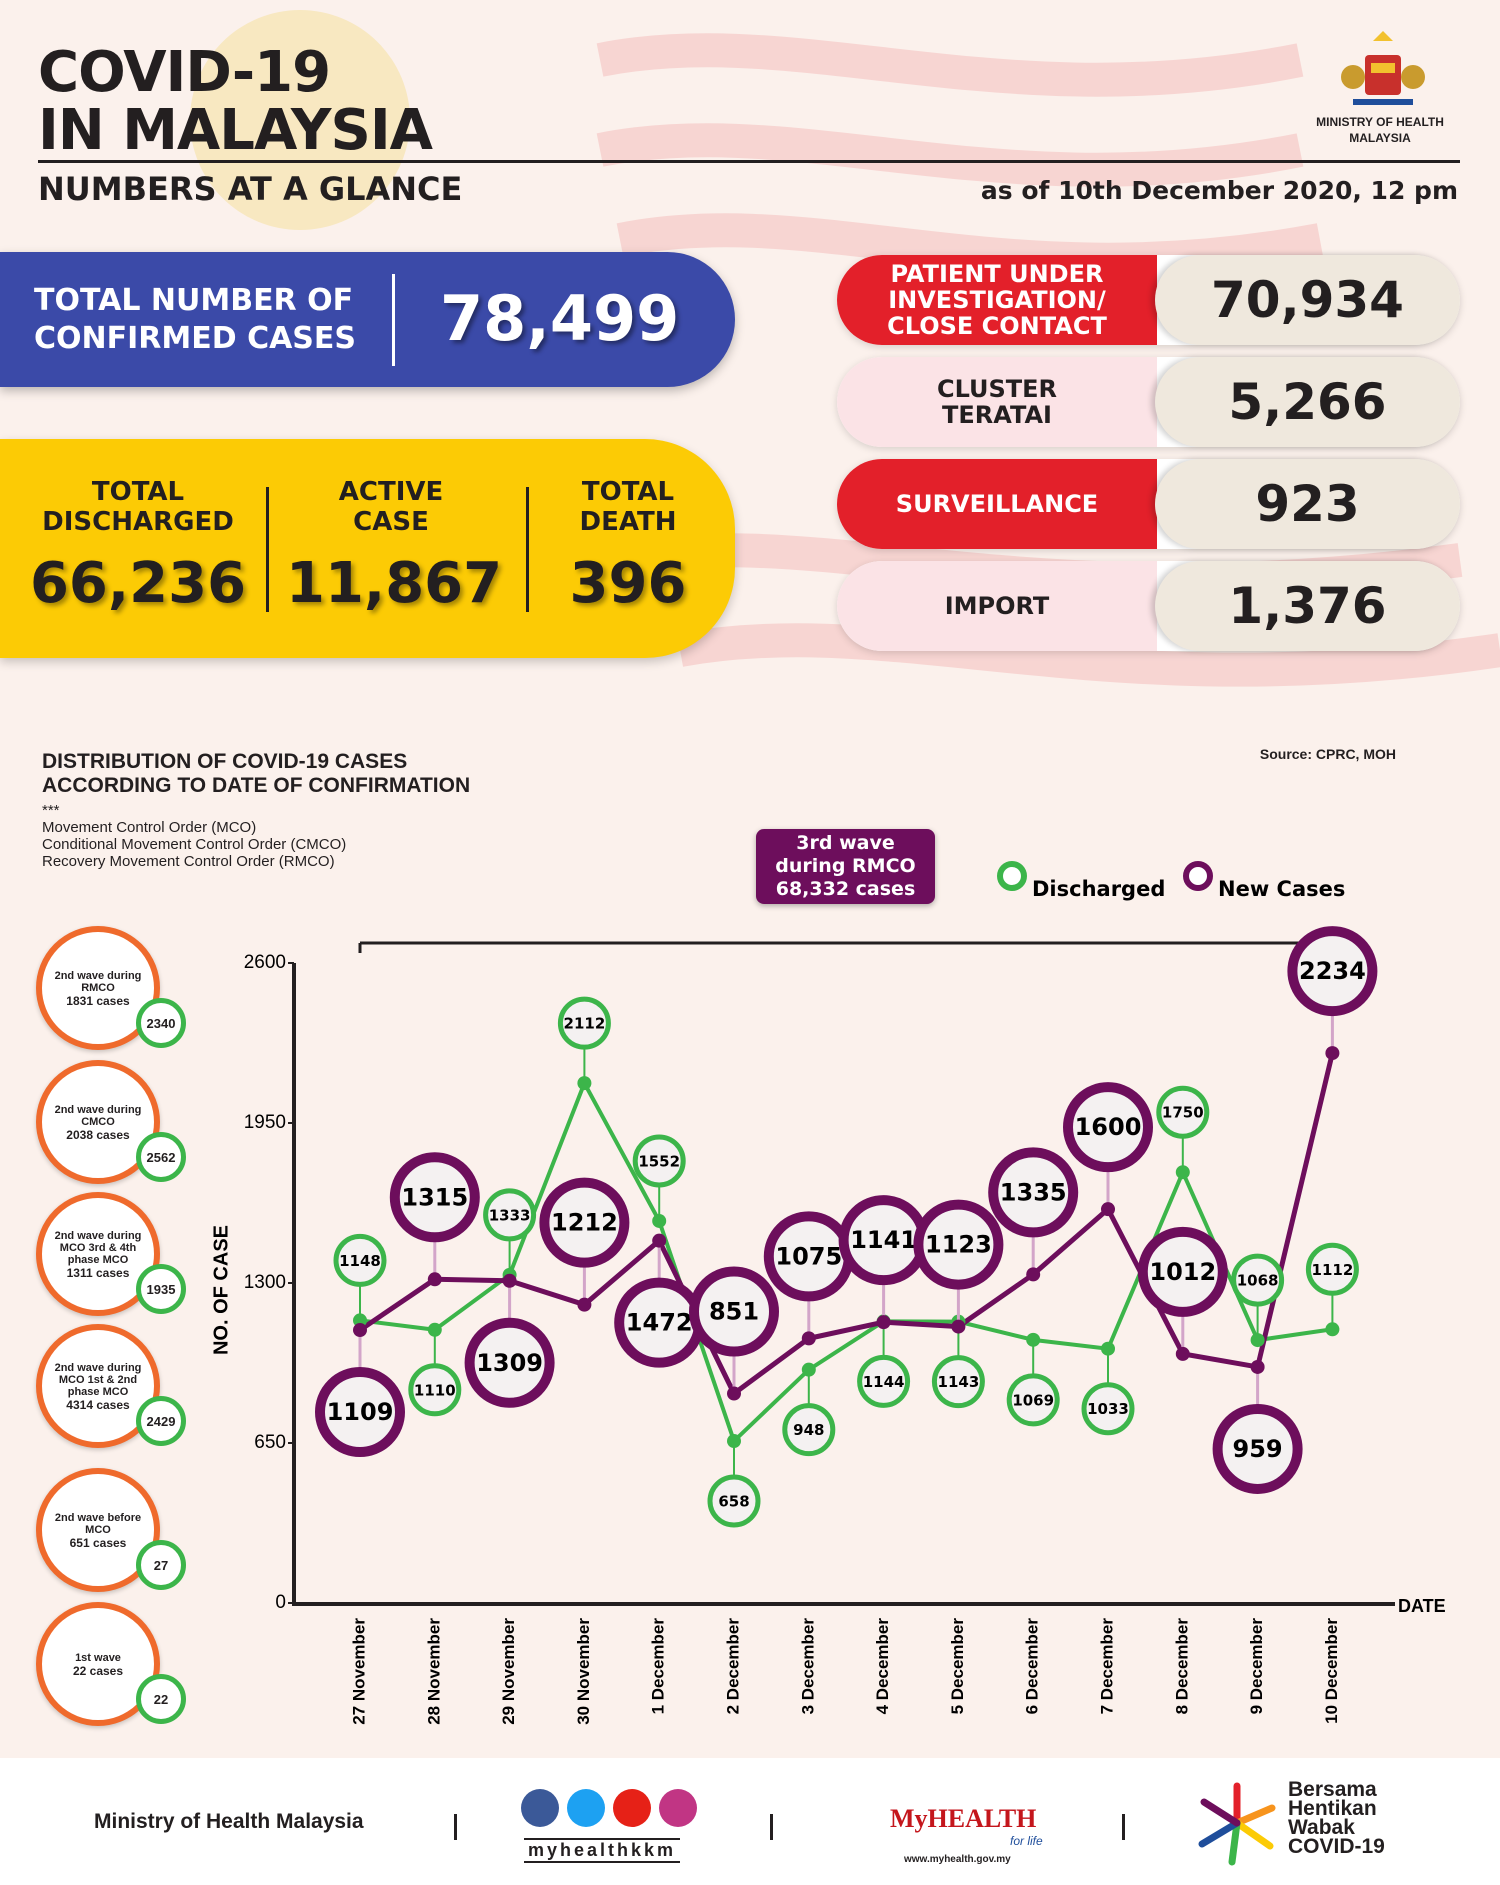 This screenshot has width=1500, height=1885. Describe the element at coordinates (265, 1282) in the screenshot. I see `y-tick-label: 1300` at that location.